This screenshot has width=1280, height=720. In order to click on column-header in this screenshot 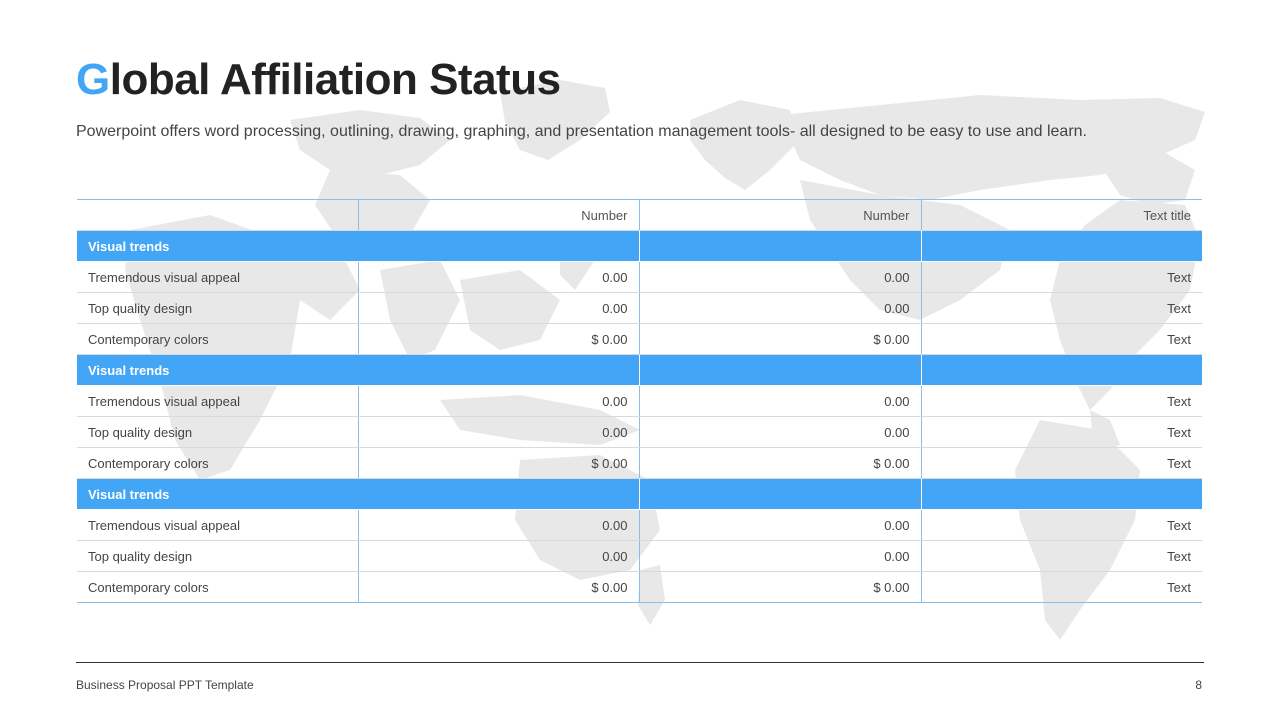, I will do `click(217, 215)`.